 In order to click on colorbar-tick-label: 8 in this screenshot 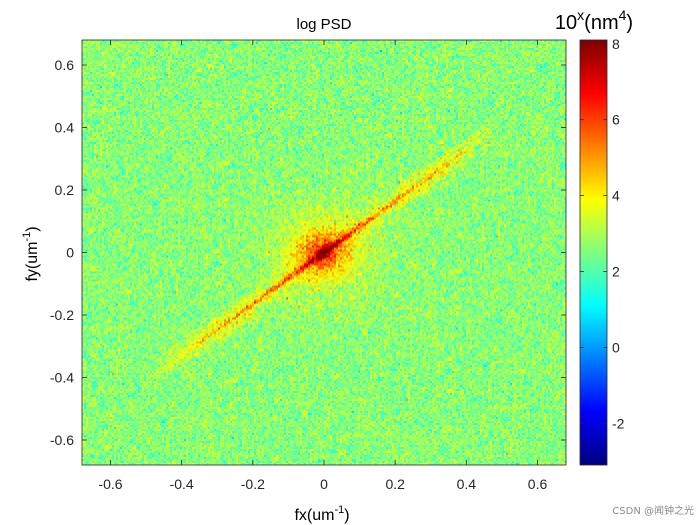, I will do `click(616, 44)`.